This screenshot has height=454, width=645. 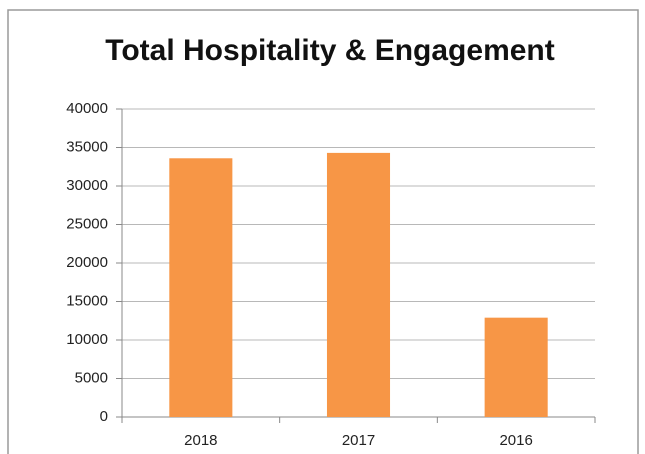 I want to click on x-tick-label: 2016, so click(x=515, y=440).